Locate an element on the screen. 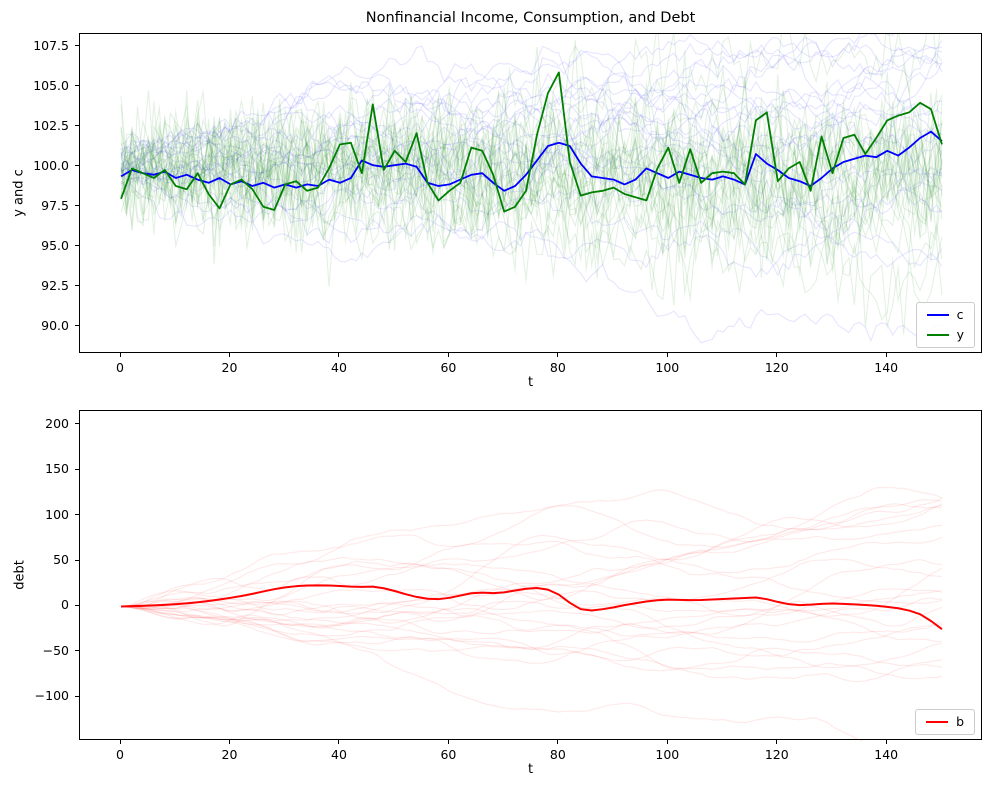  y-tick-label: 50 is located at coordinates (61, 559).